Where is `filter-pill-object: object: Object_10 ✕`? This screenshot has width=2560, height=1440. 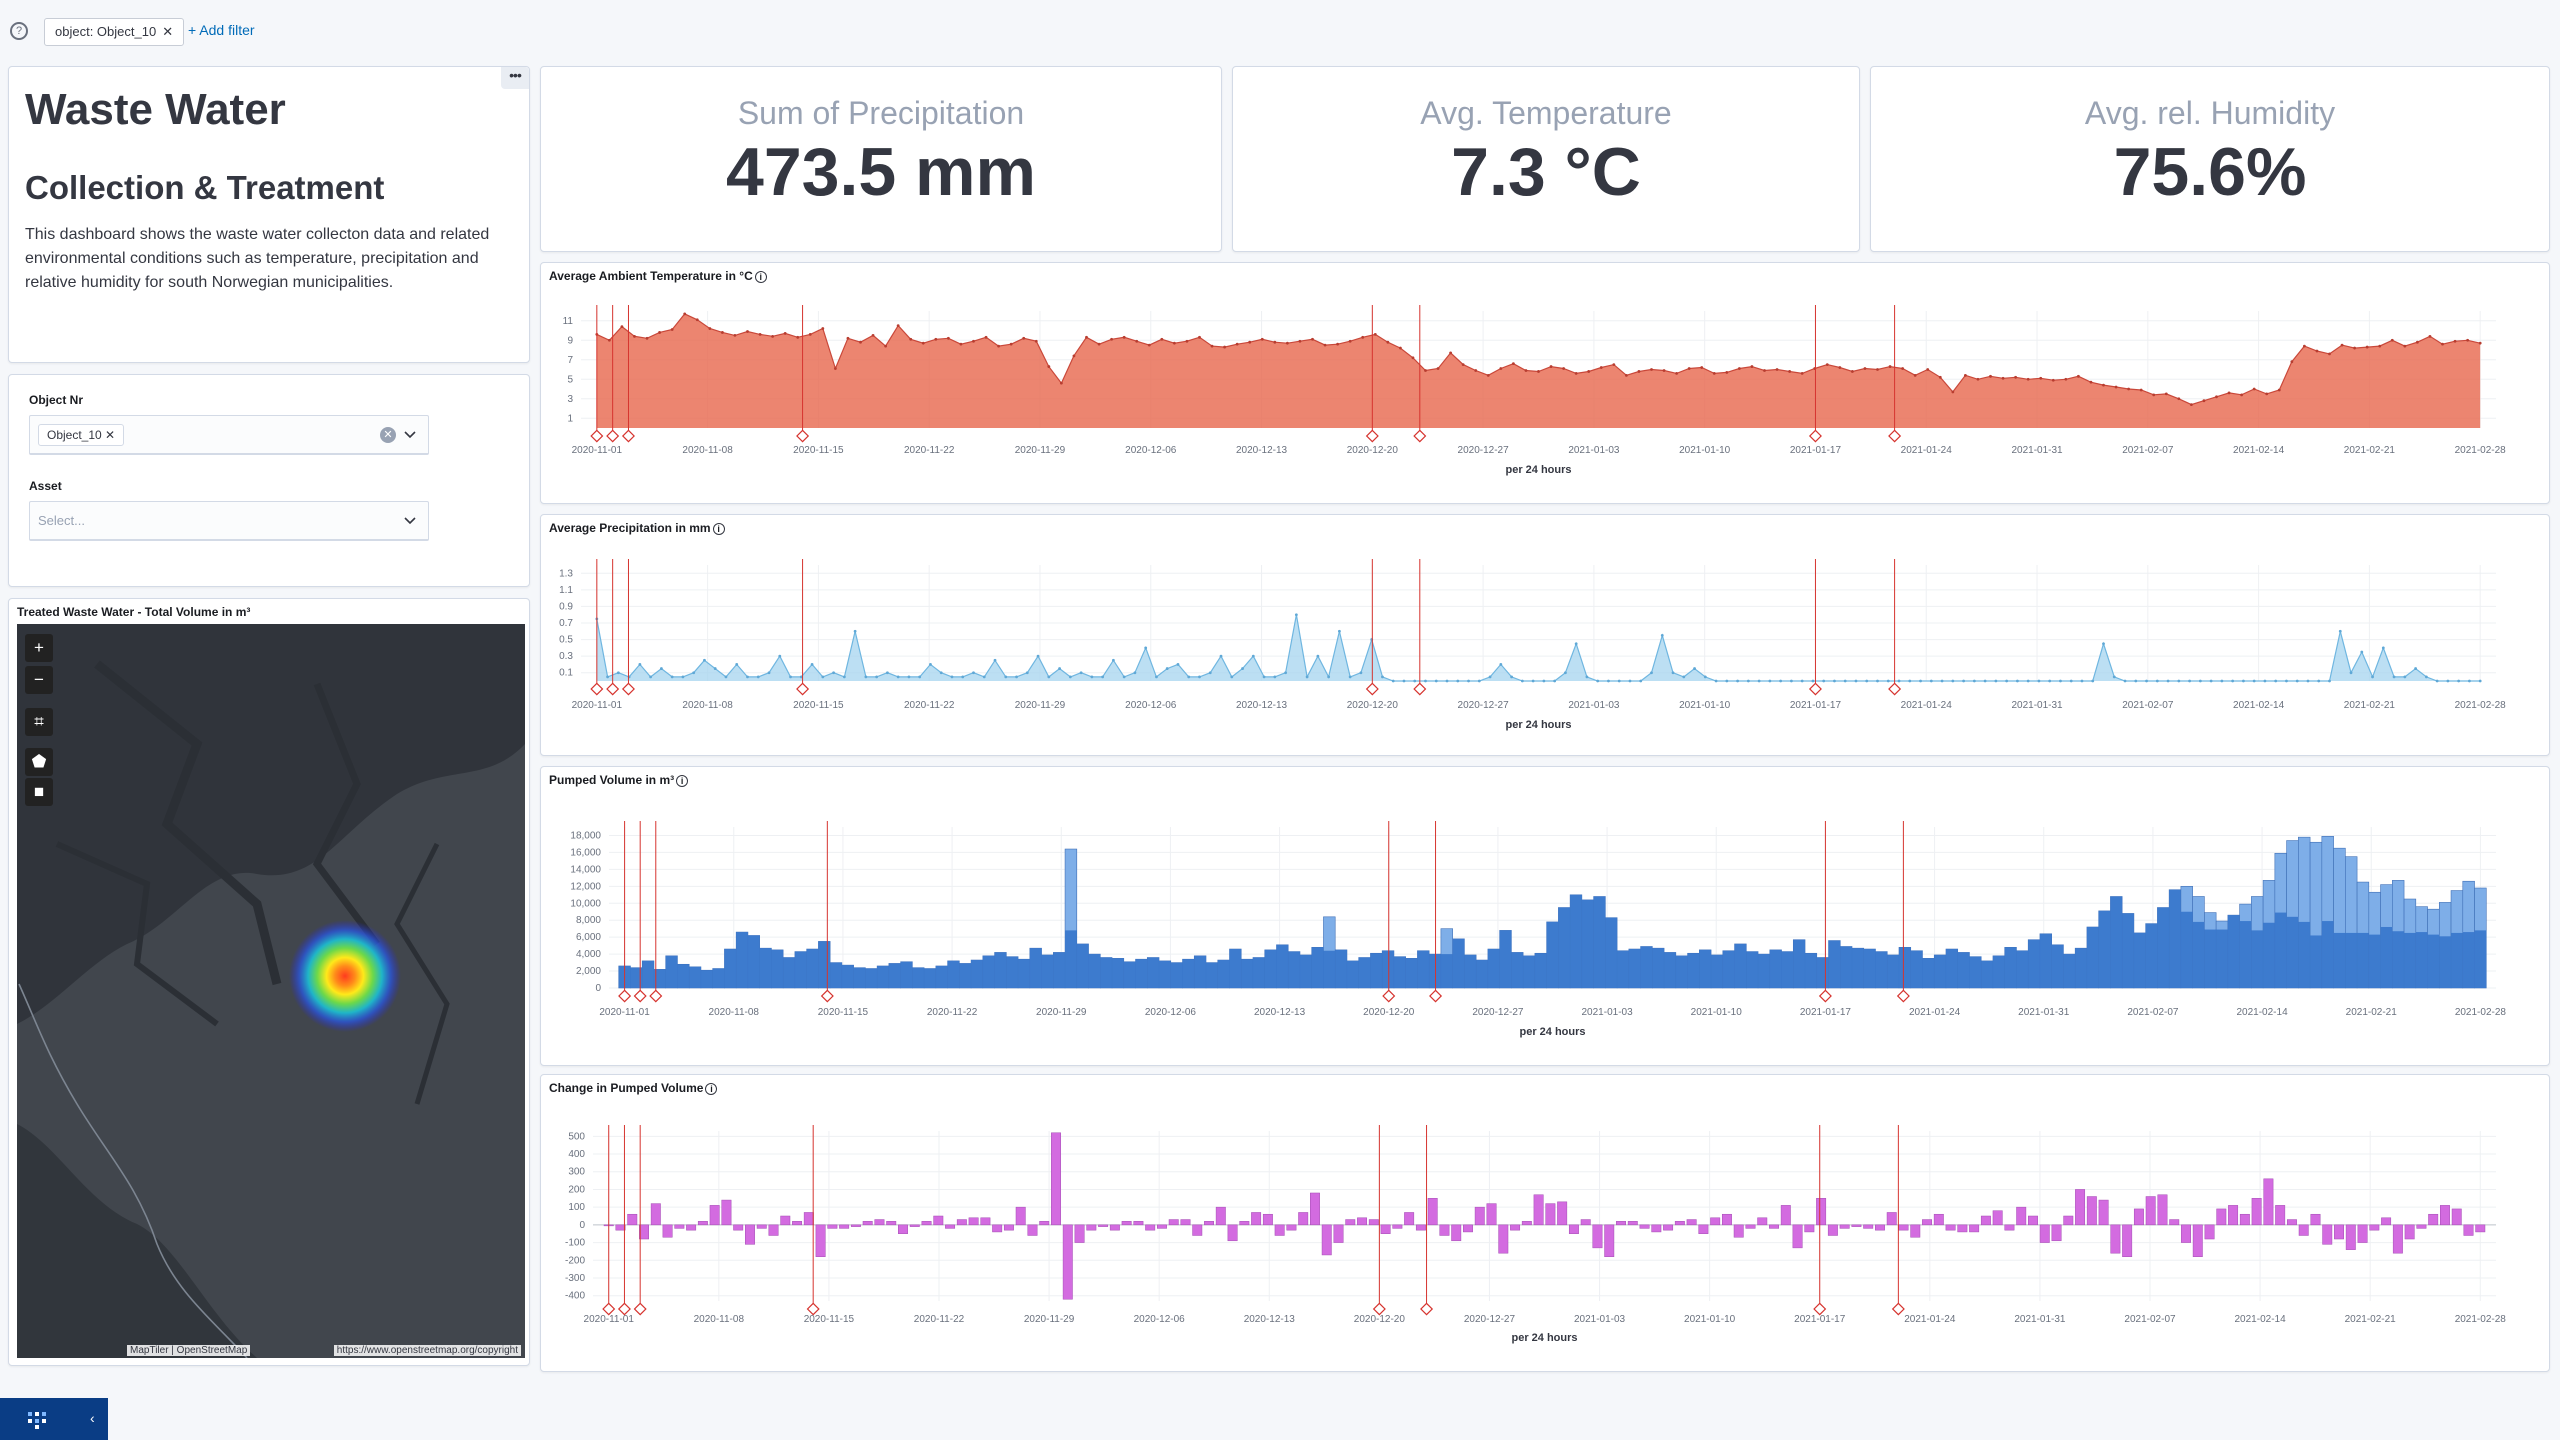 filter-pill-object: object: Object_10 ✕ is located at coordinates (114, 32).